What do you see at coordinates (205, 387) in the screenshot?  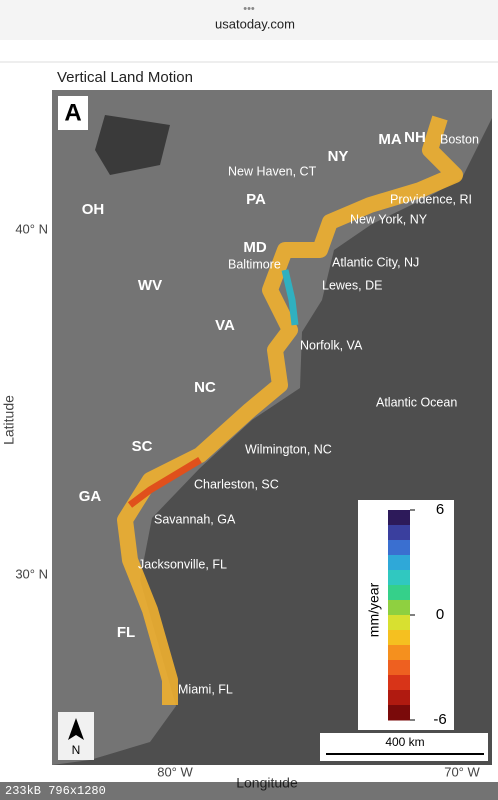 I see `state-label: NC` at bounding box center [205, 387].